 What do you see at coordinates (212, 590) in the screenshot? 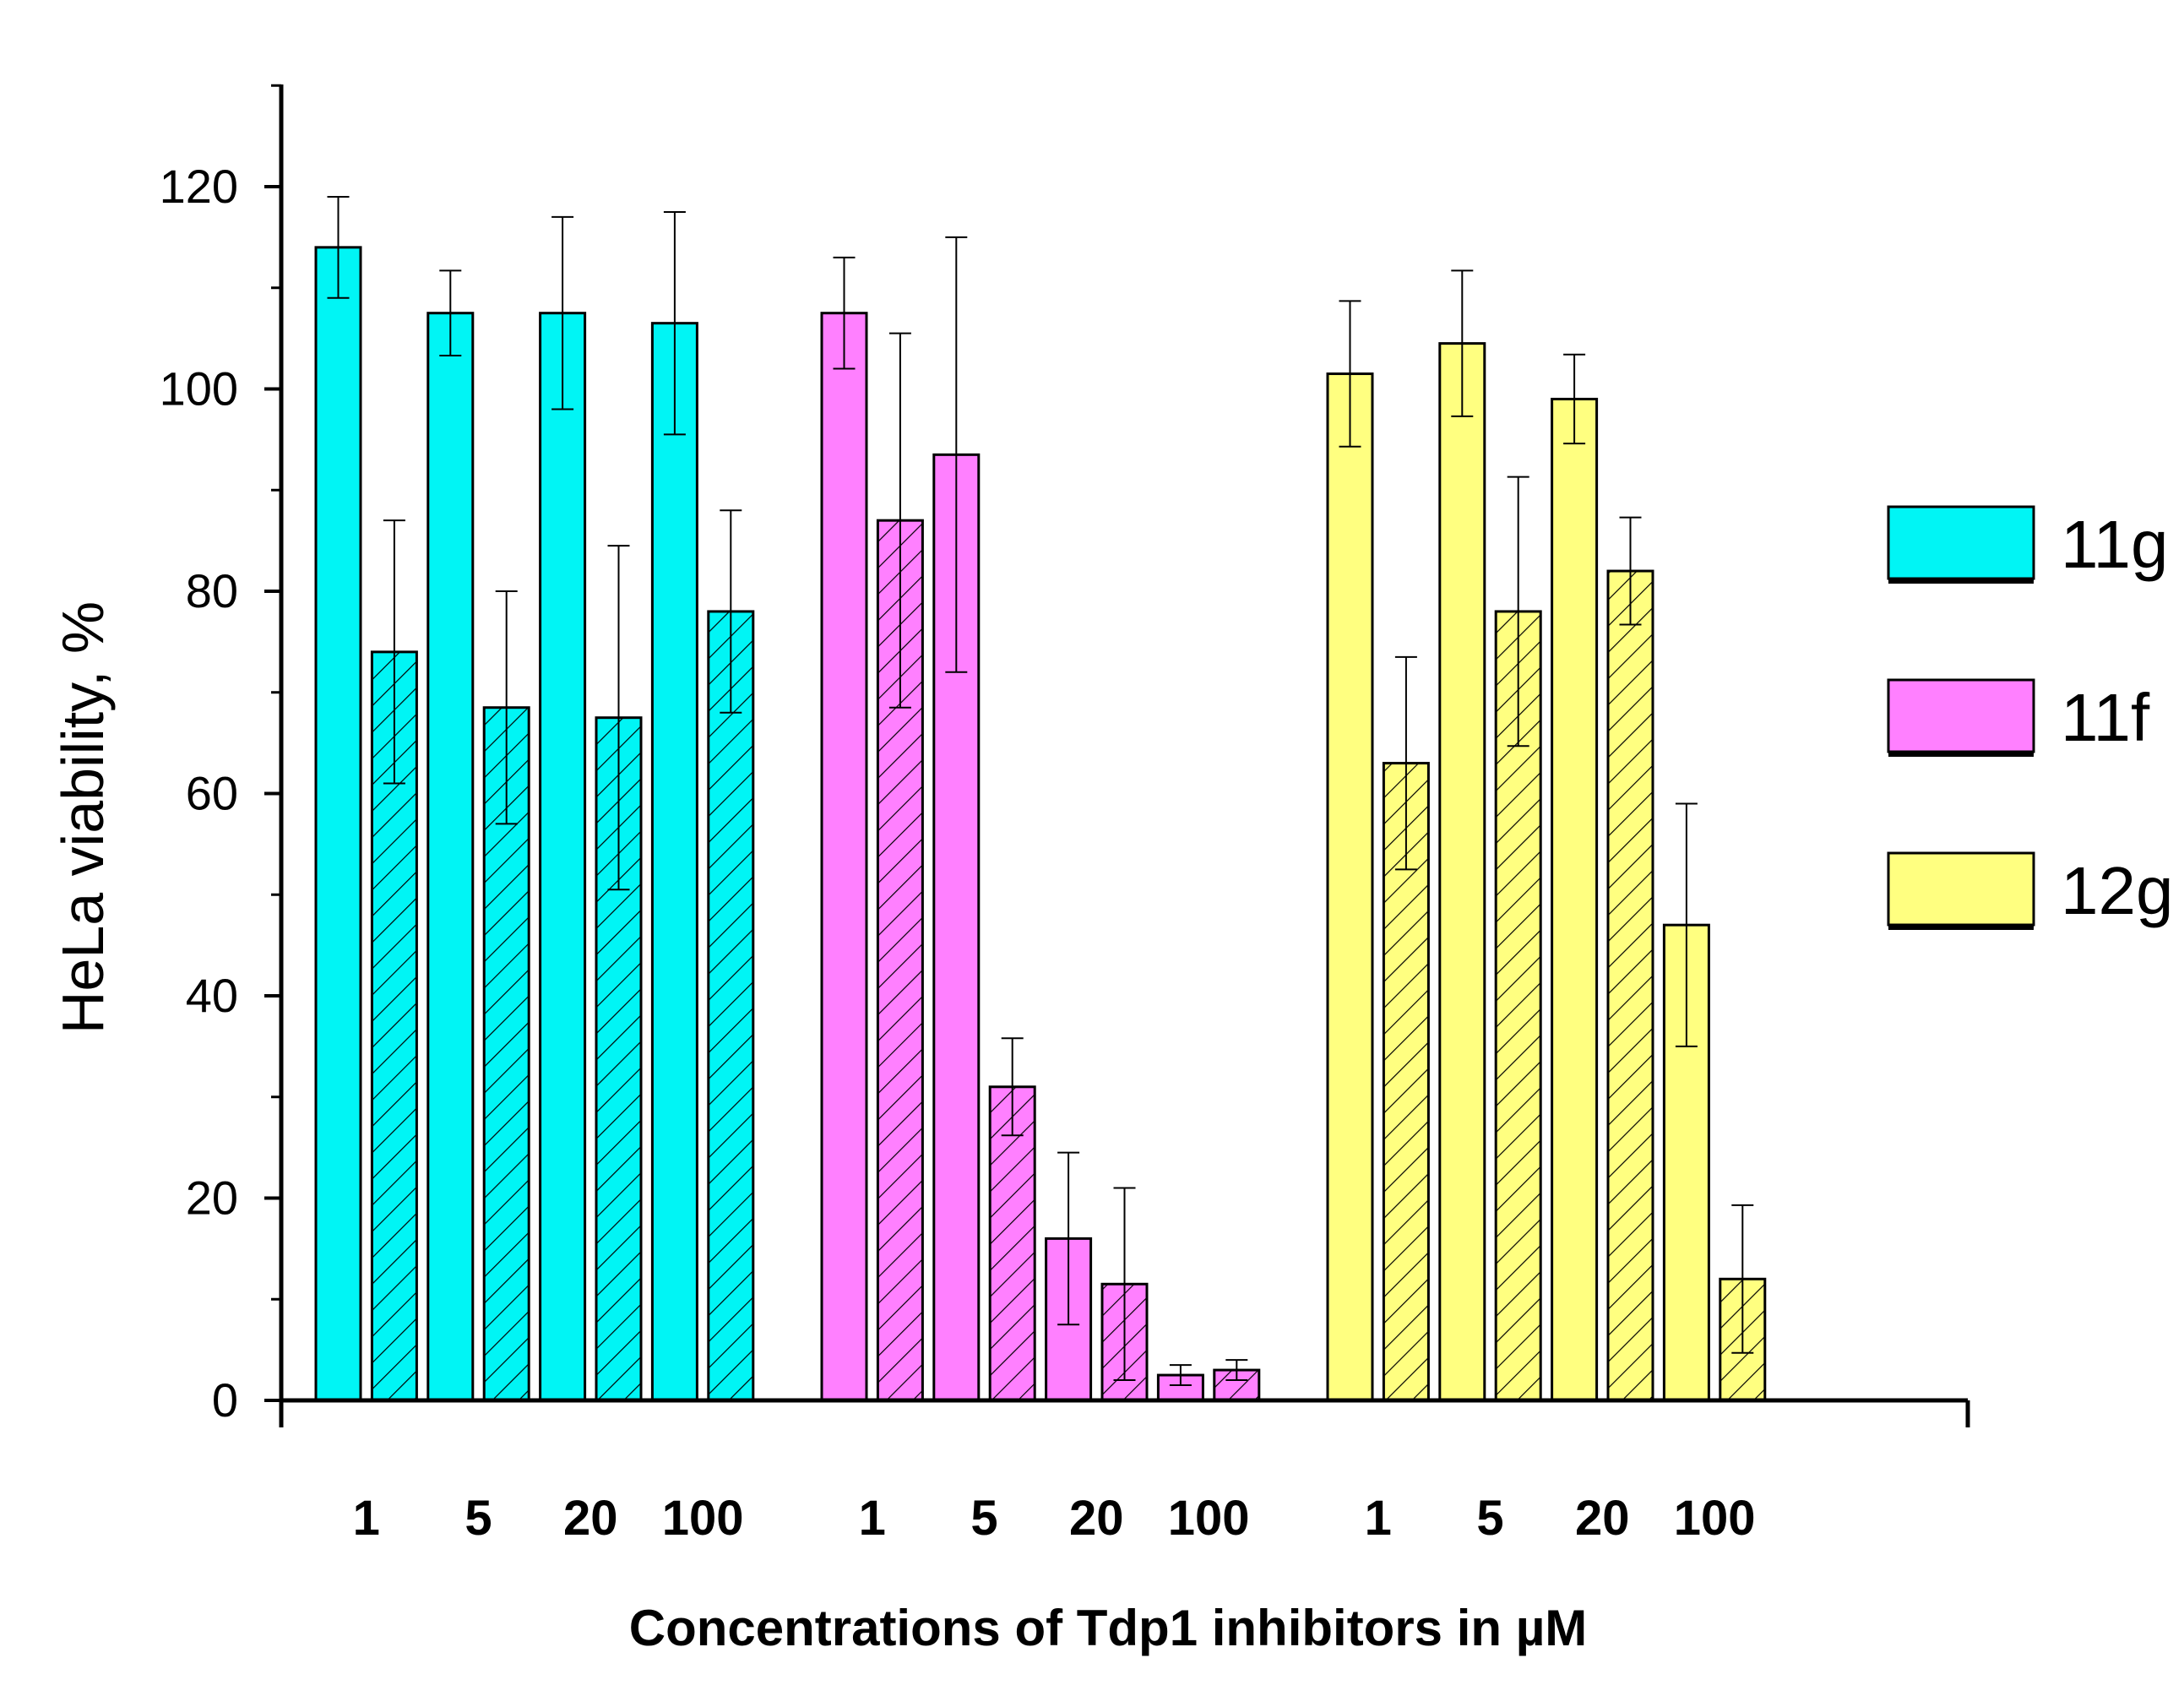
I see `y-tick-label-80: 80` at bounding box center [212, 590].